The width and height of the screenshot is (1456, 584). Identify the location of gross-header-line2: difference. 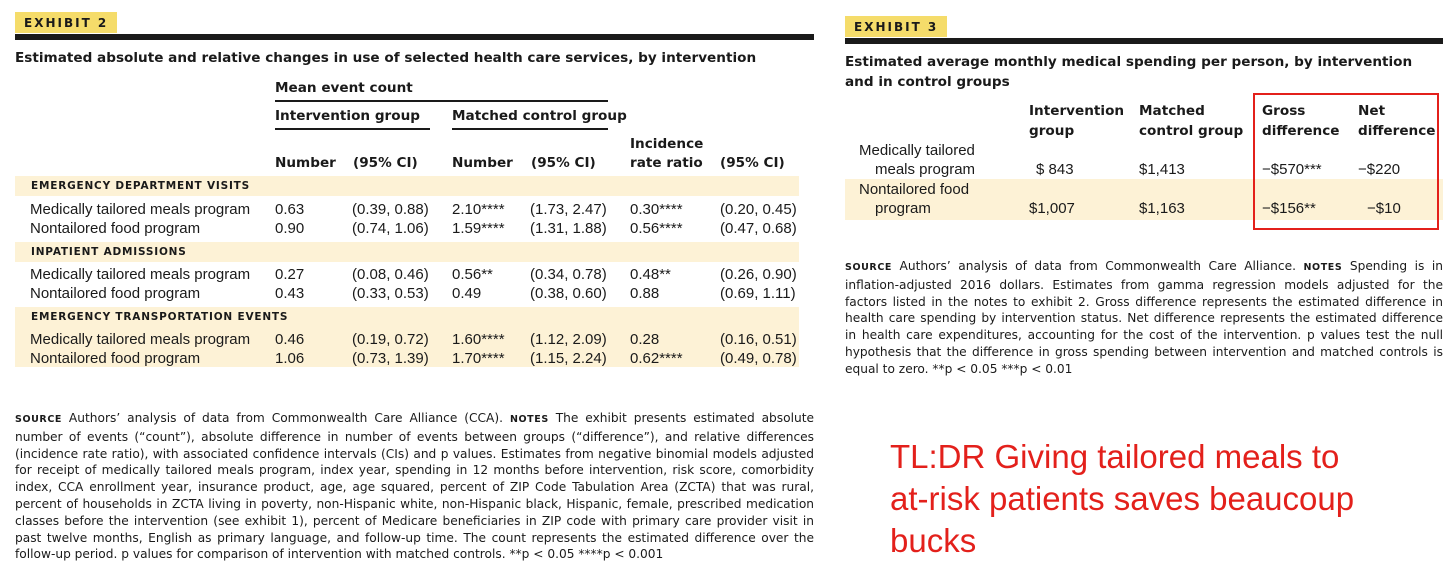
(1301, 131).